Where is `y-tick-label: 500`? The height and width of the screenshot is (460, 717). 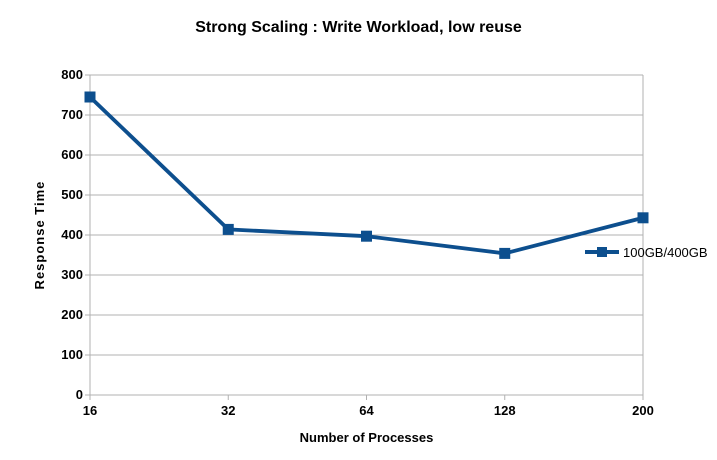 y-tick-label: 500 is located at coordinates (72, 194).